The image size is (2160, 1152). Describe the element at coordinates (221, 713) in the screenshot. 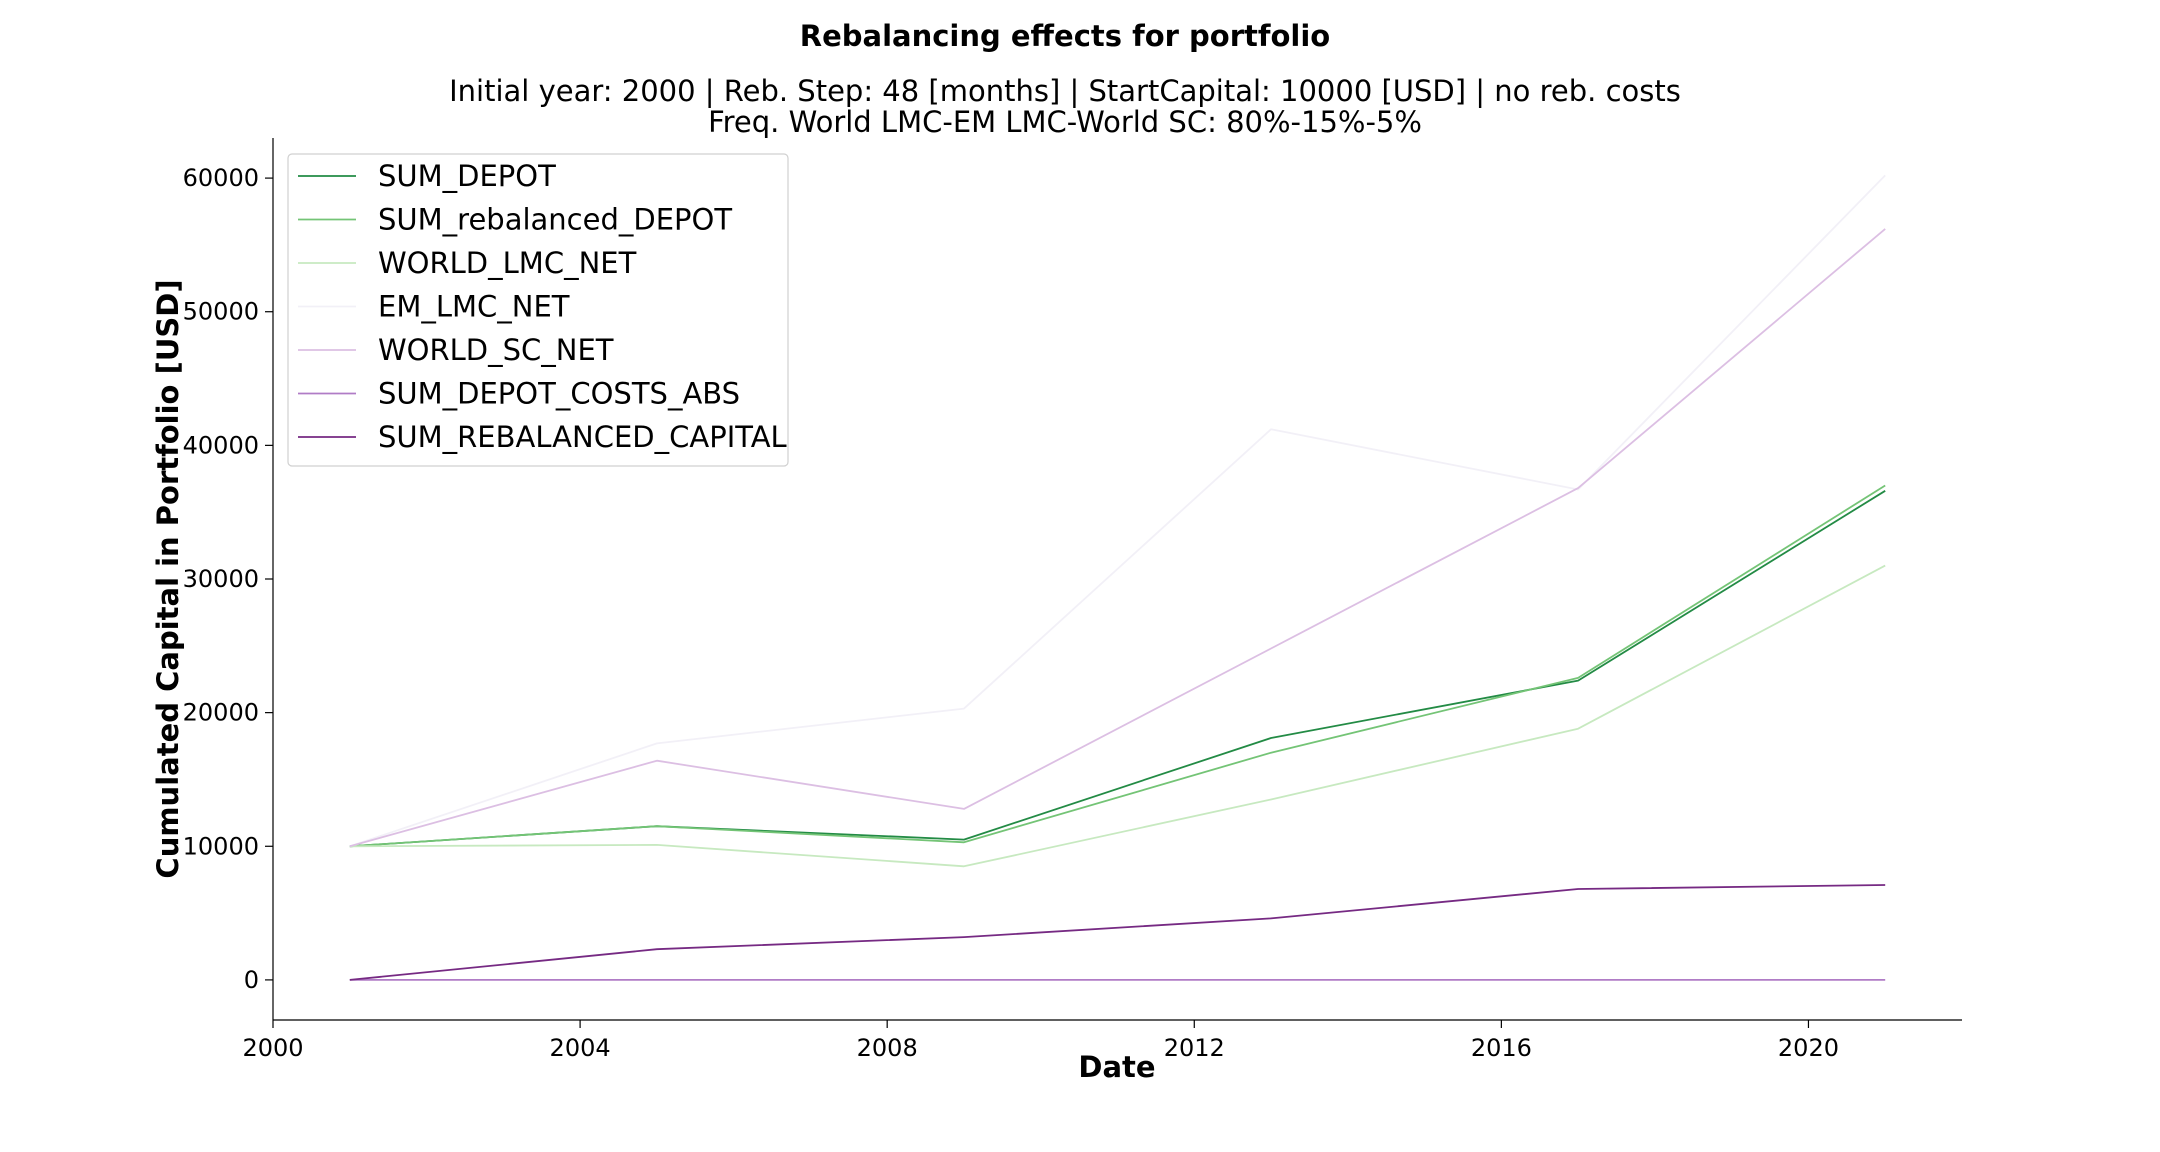

I see `y-tick-label: 20000` at that location.